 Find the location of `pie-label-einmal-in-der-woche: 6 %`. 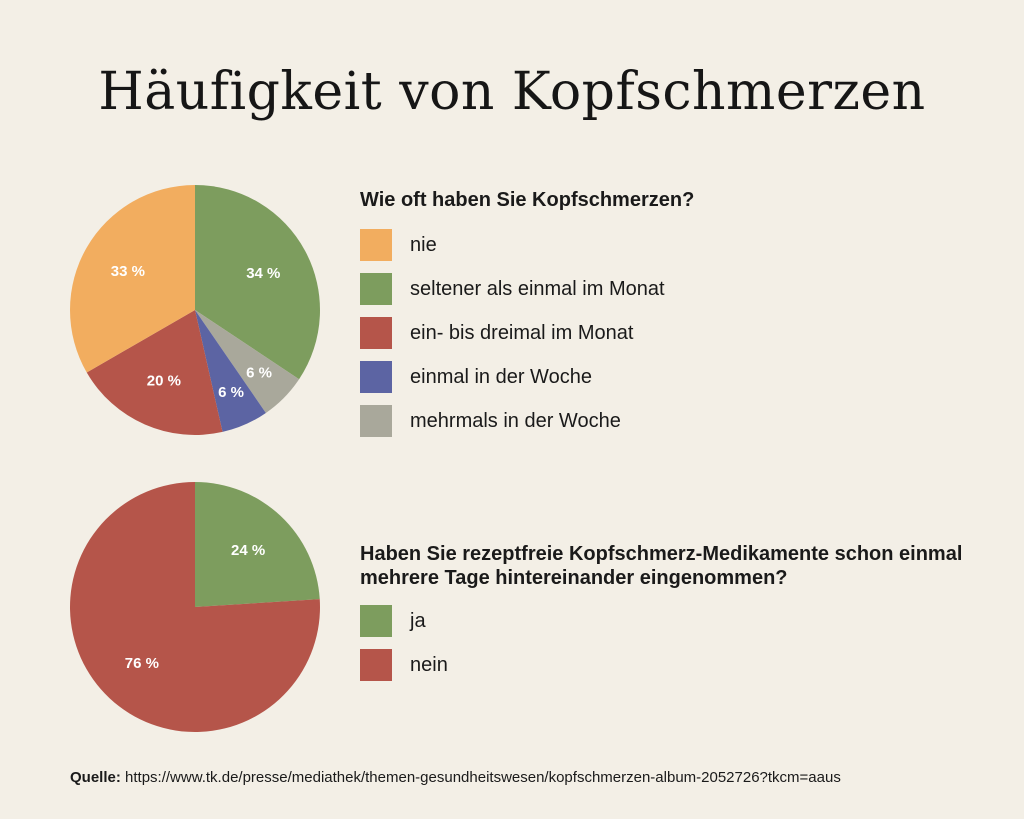

pie-label-einmal-in-der-woche: 6 % is located at coordinates (231, 392).